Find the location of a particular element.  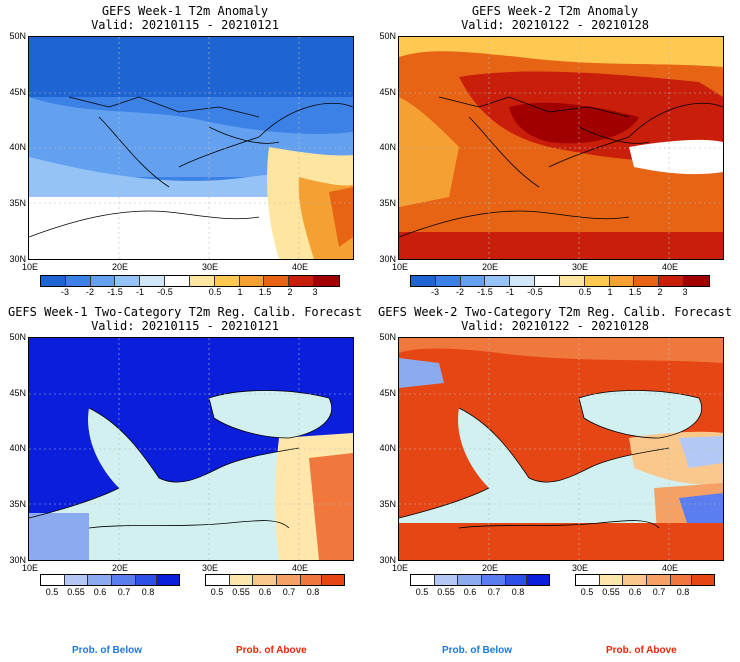

footer-prob-below-right: Prob. of Below is located at coordinates (477, 650).